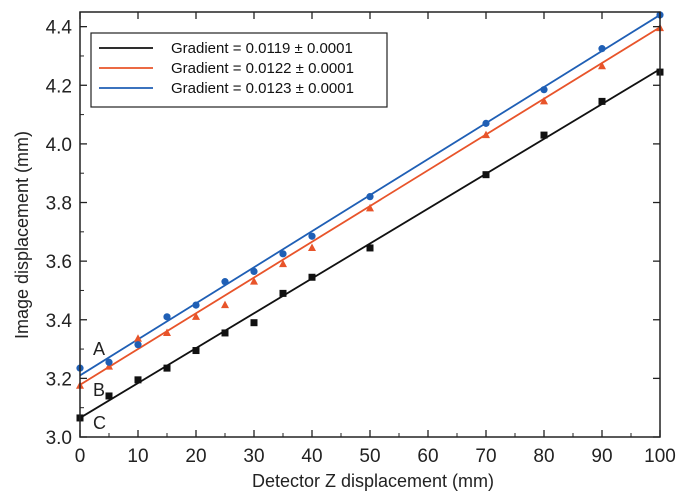  I want to click on y-axis-label: Image displacement (mm), so click(22, 235).